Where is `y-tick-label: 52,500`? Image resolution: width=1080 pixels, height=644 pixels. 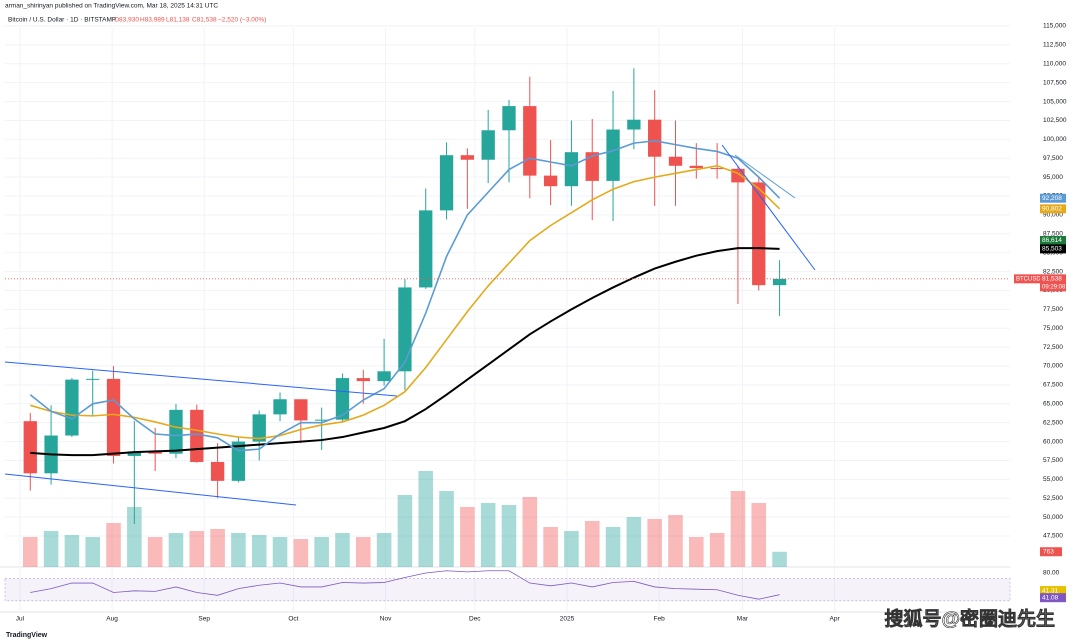
y-tick-label: 52,500 is located at coordinates (1053, 498).